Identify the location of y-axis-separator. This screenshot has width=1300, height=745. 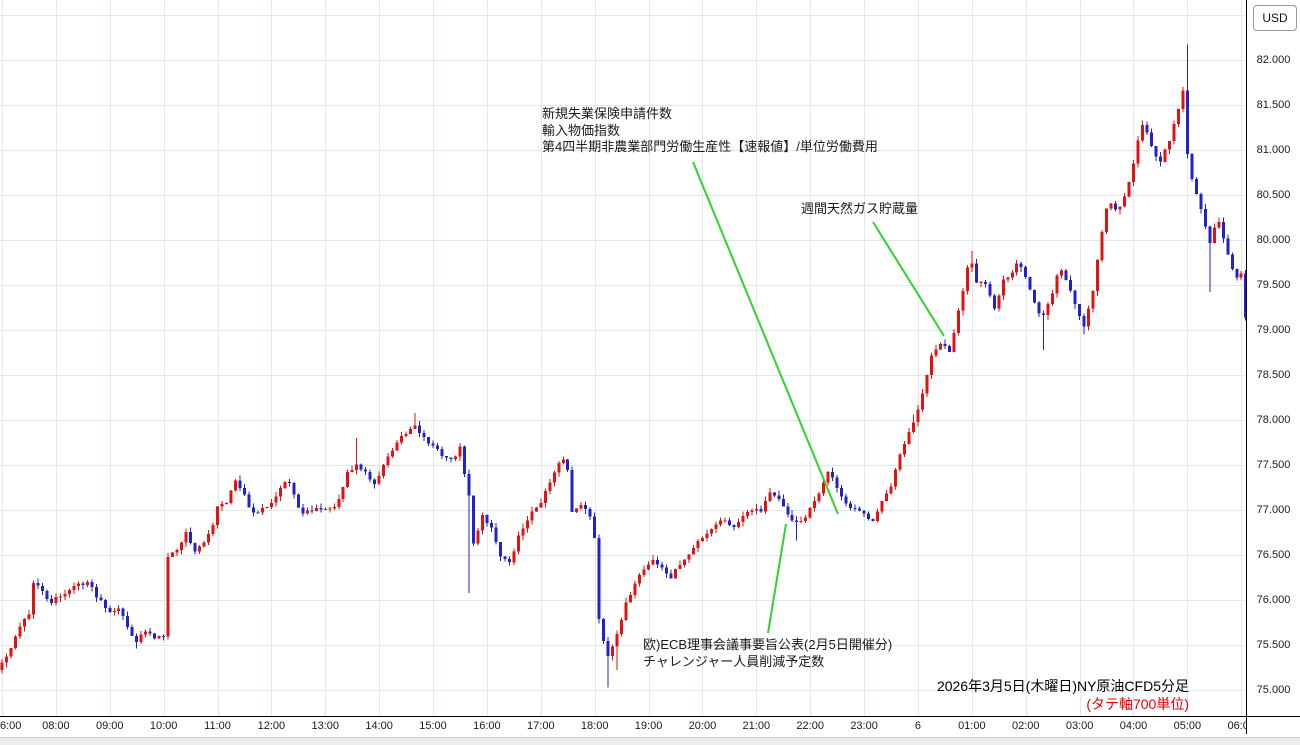
(1246, 367).